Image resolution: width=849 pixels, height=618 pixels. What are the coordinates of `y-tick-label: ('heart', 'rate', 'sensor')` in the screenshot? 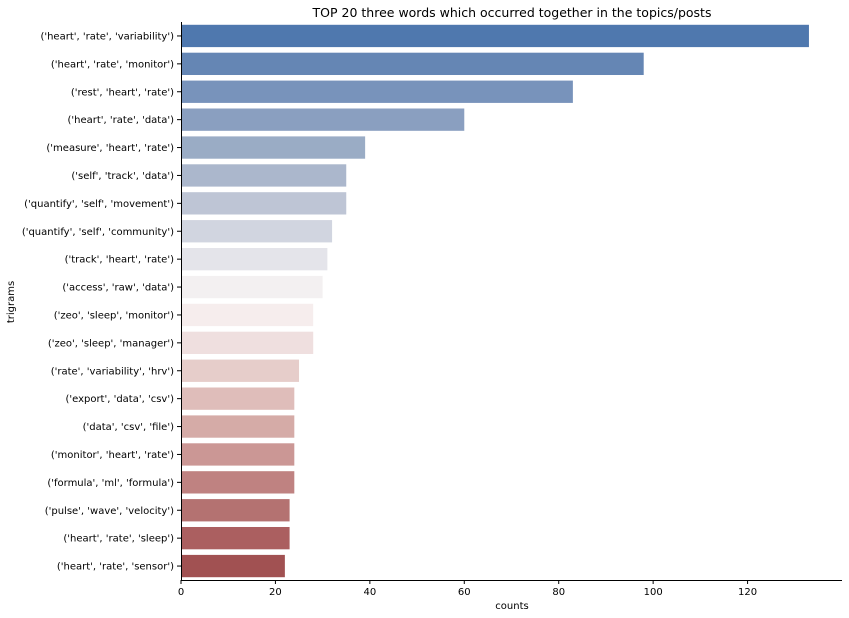 It's located at (115, 567).